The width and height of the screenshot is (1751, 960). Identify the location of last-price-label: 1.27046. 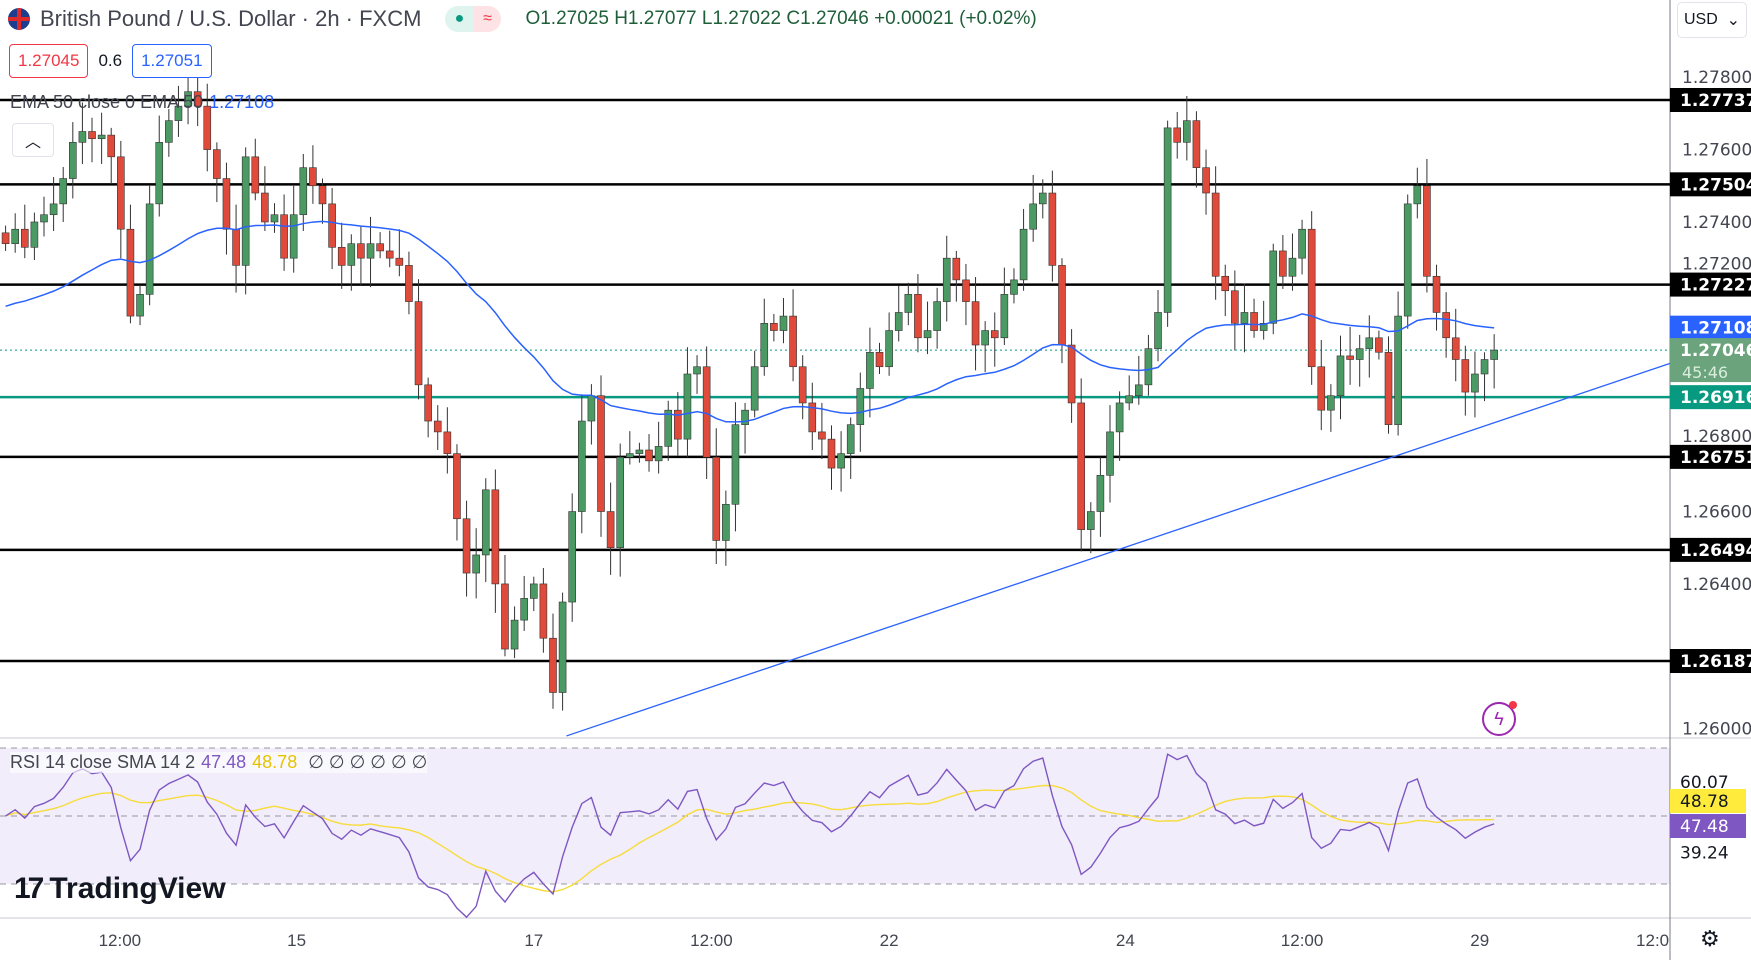
(1715, 351).